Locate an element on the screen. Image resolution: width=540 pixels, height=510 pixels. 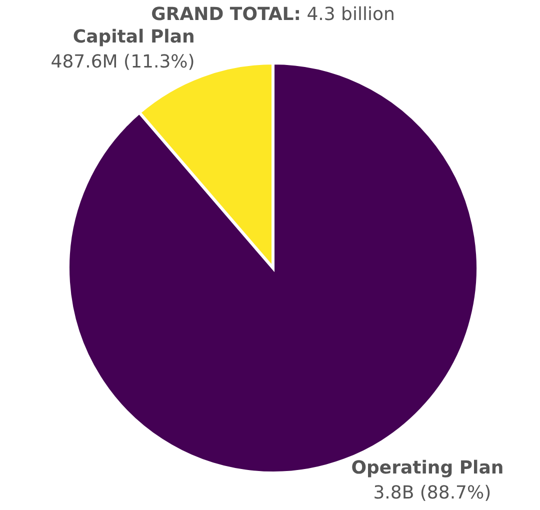
data-label: 487.6M (11.3%) is located at coordinates (122, 62).